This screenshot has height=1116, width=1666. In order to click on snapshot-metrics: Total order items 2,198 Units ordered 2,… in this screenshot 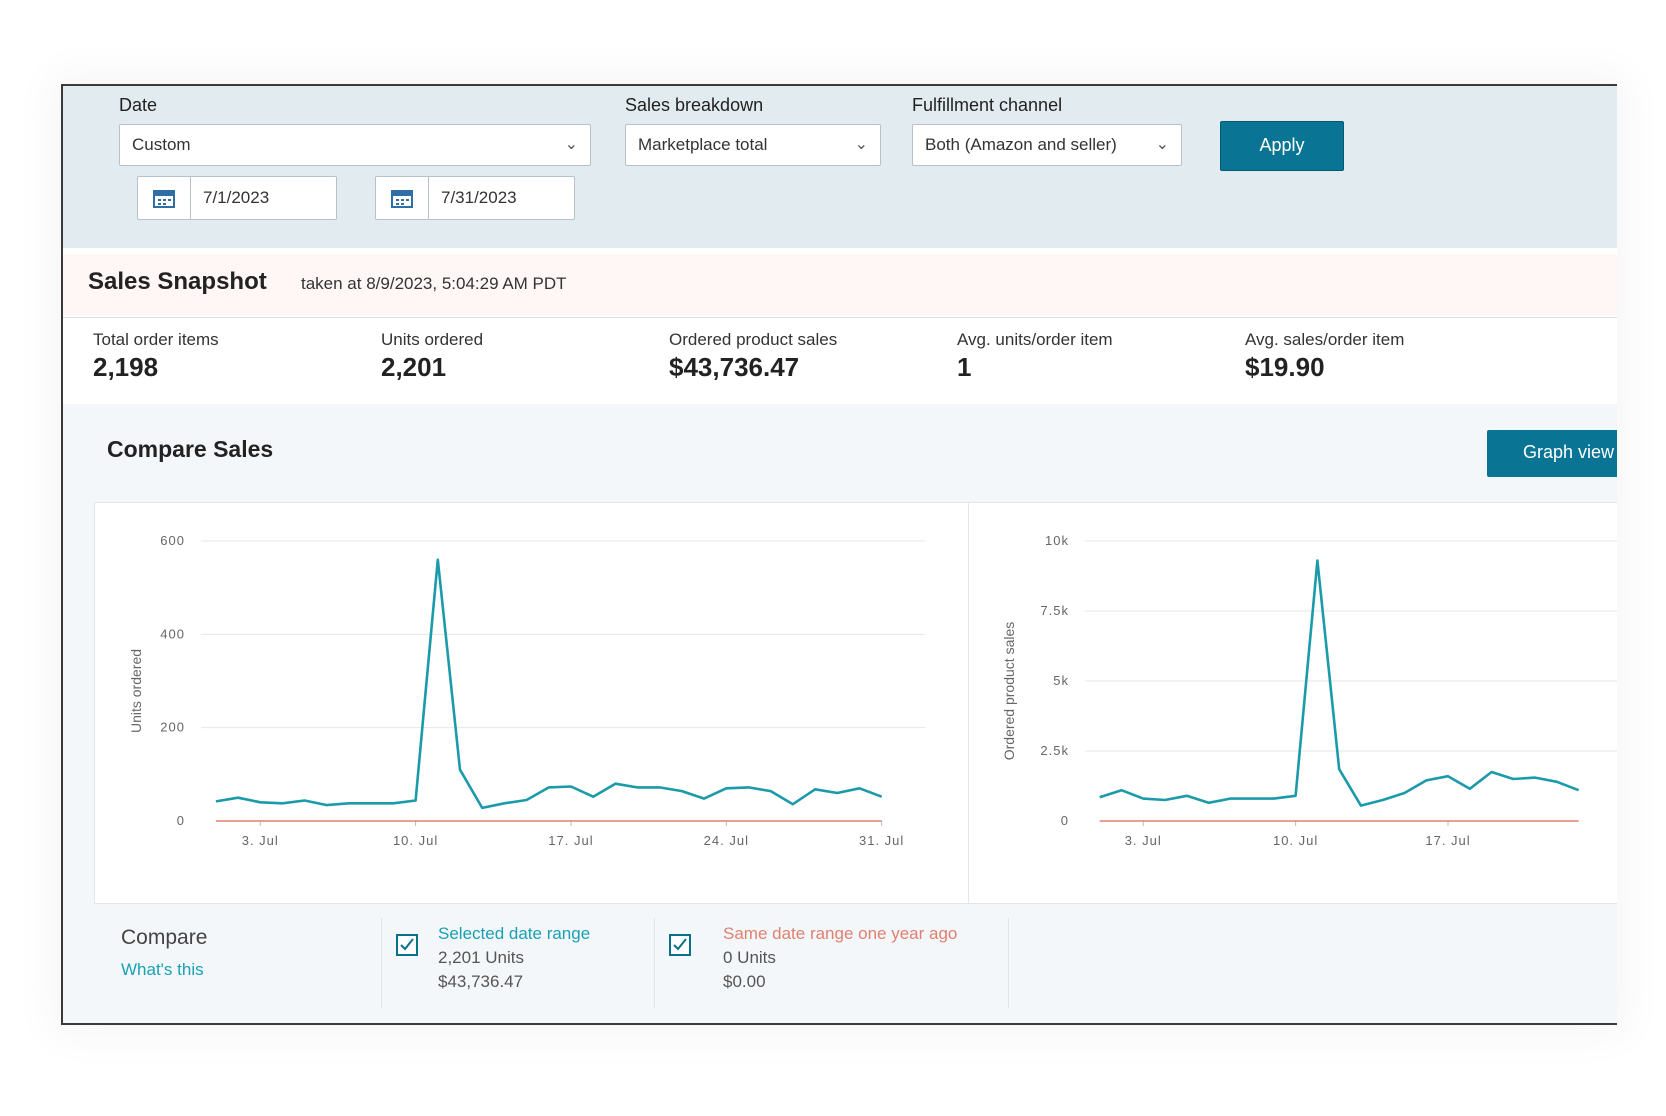, I will do `click(840, 361)`.